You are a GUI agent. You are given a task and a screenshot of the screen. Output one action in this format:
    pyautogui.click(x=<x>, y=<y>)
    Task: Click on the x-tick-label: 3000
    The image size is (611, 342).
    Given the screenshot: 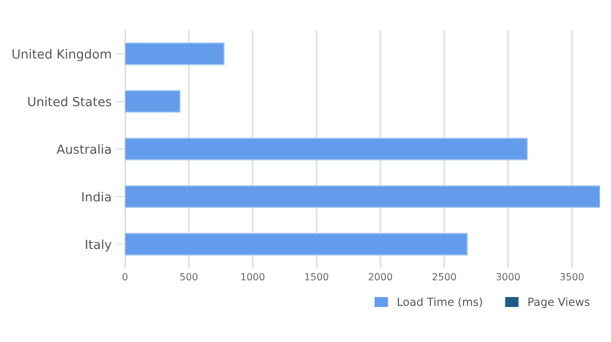 What is the action you would take?
    pyautogui.click(x=508, y=276)
    